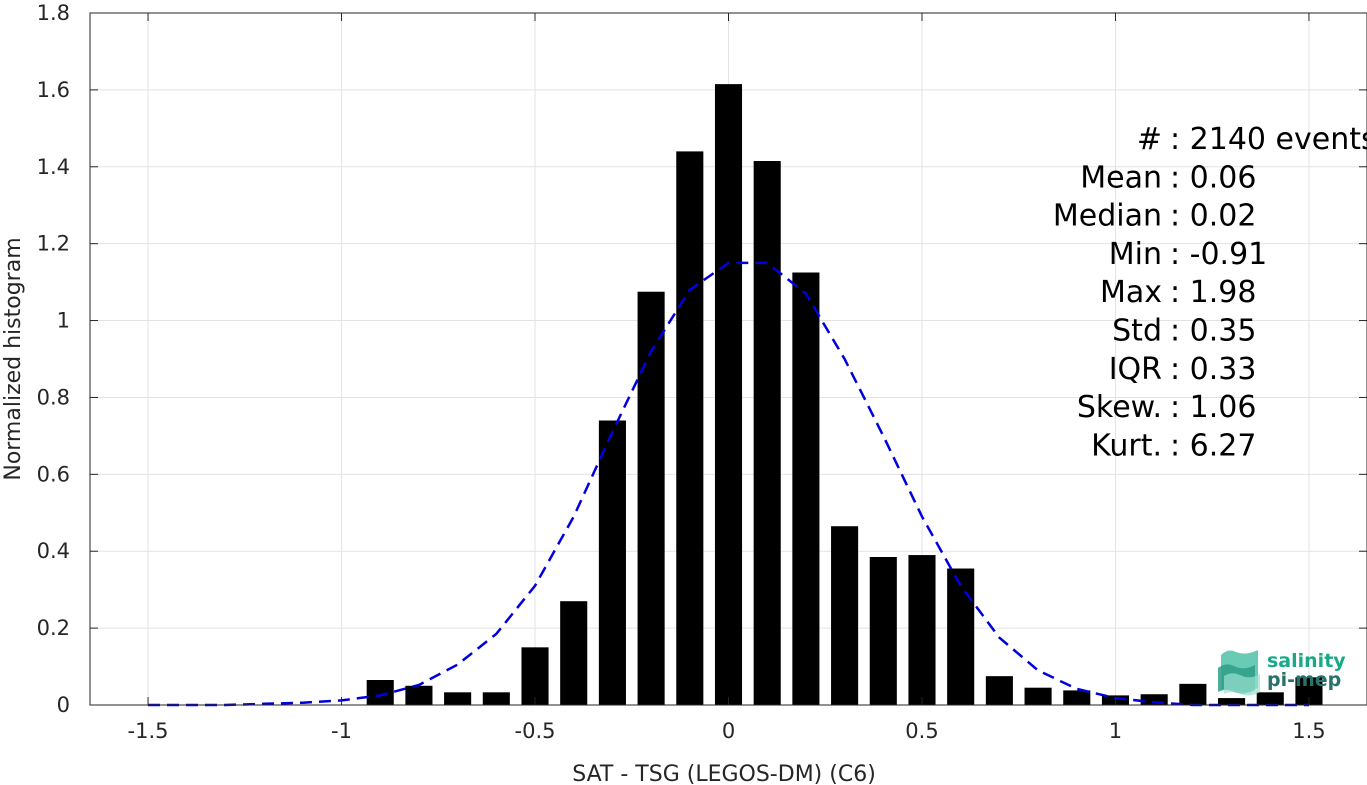 Image resolution: width=1367 pixels, height=785 pixels. Describe the element at coordinates (1308, 731) in the screenshot. I see `x-tick-label: 1.5` at that location.